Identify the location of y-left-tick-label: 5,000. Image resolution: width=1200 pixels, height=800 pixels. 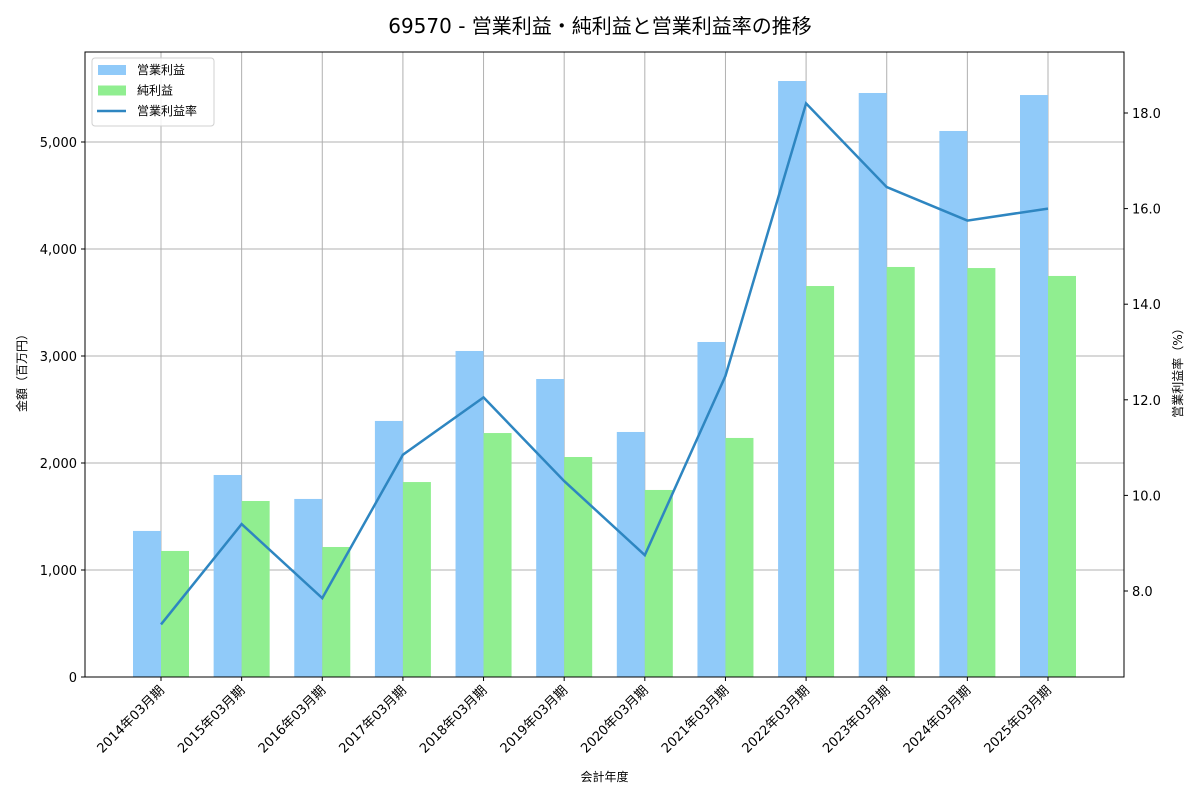
(58, 143).